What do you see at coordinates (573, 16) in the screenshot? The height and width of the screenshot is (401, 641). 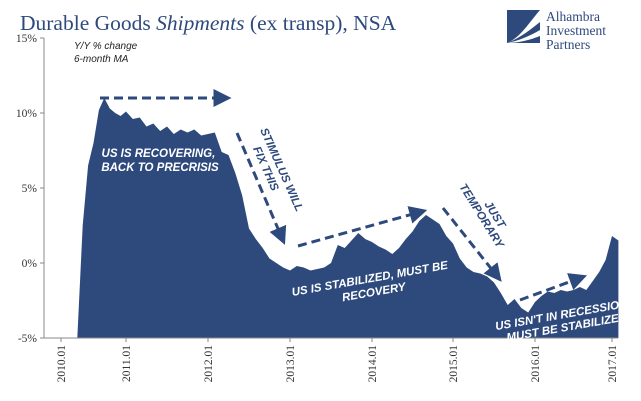 I see `logo-line-1: Alhambra` at bounding box center [573, 16].